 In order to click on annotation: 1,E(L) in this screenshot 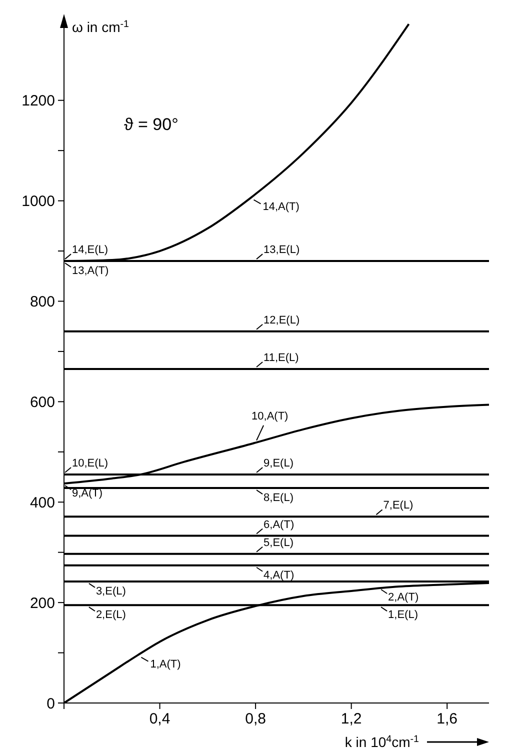, I will do `click(403, 615)`.